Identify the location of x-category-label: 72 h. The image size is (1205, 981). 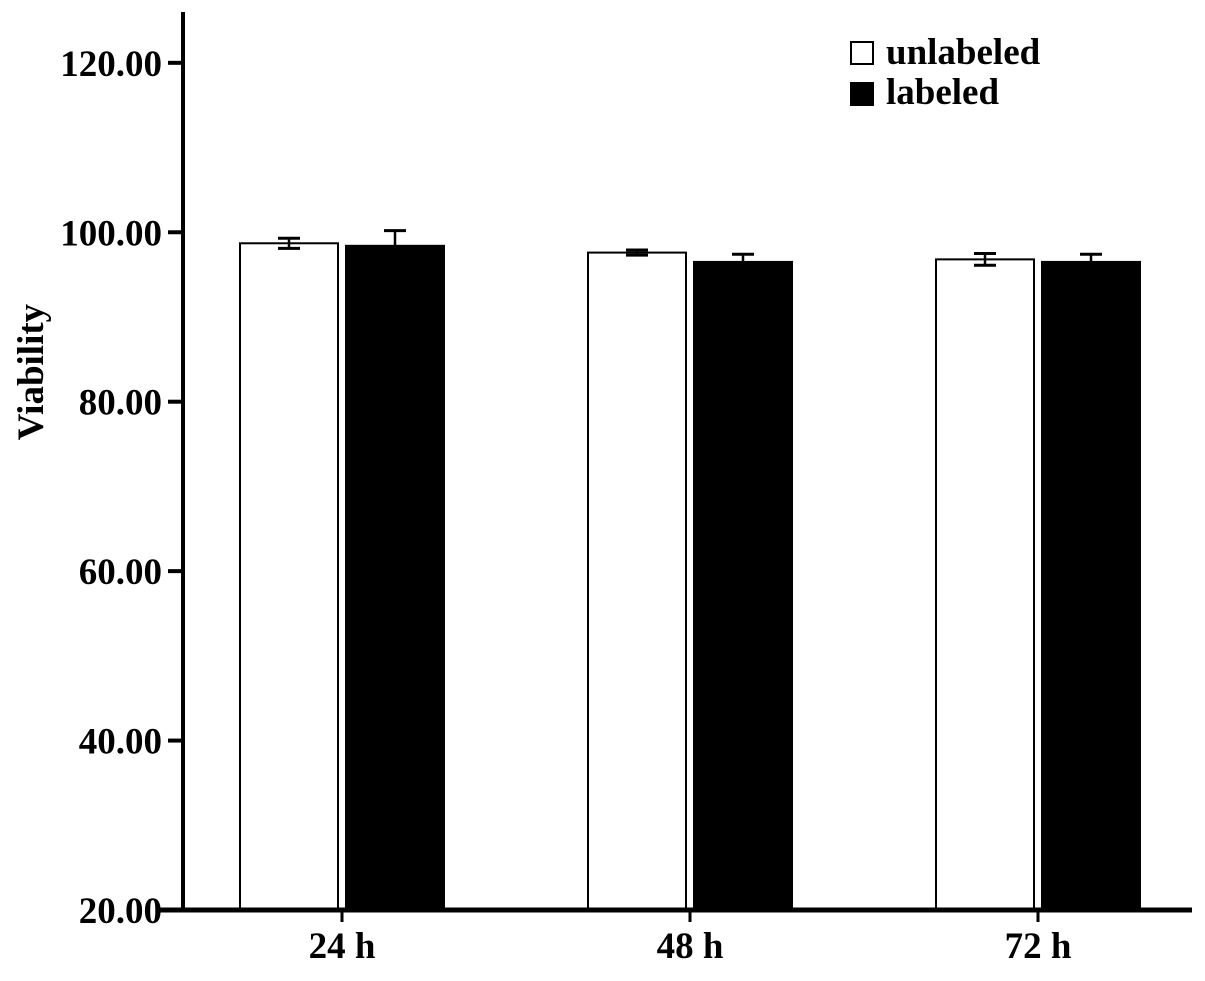
(1038, 946).